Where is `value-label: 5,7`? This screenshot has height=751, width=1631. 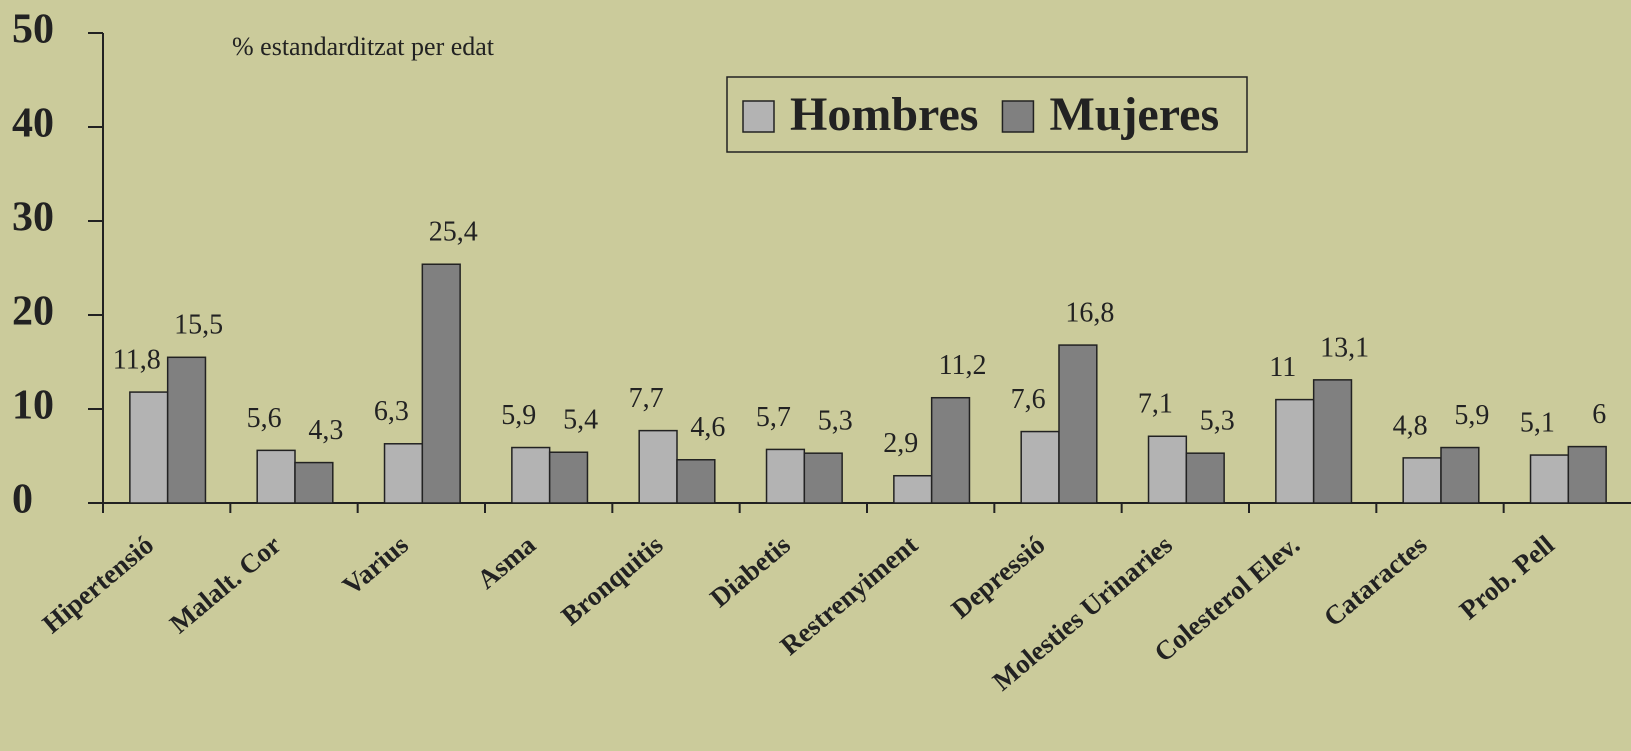
value-label: 5,7 is located at coordinates (773, 417).